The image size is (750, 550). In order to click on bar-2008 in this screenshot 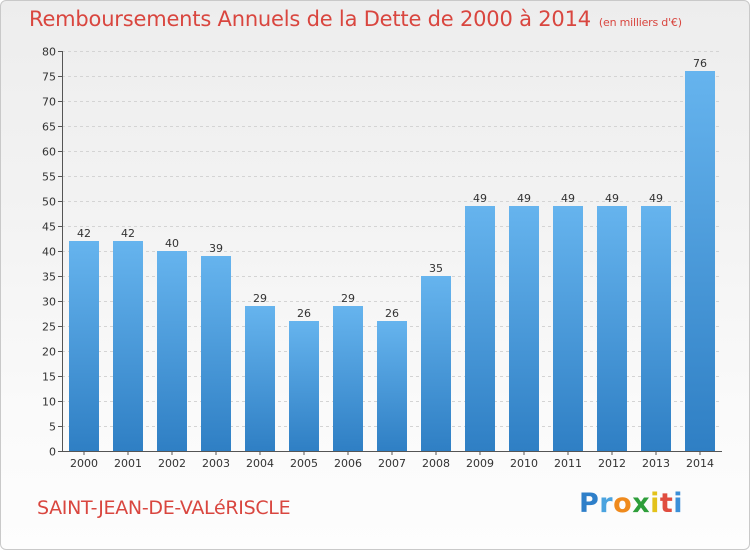, I will do `click(436, 363)`.